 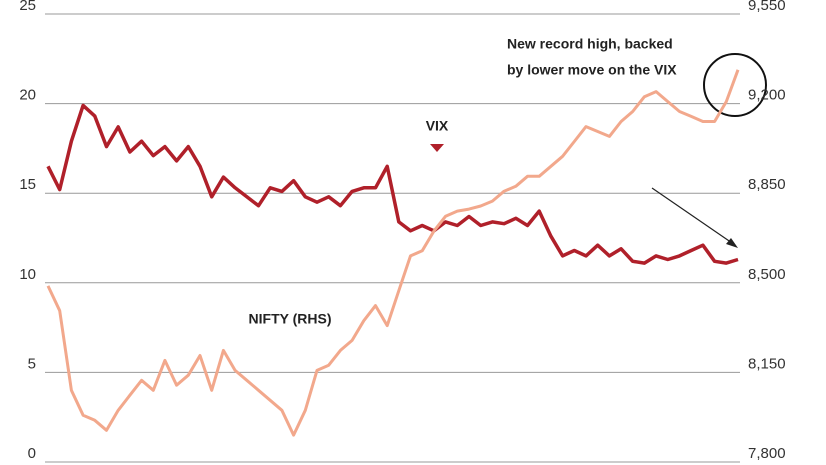 What do you see at coordinates (32, 363) in the screenshot?
I see `y-tick-label: 5` at bounding box center [32, 363].